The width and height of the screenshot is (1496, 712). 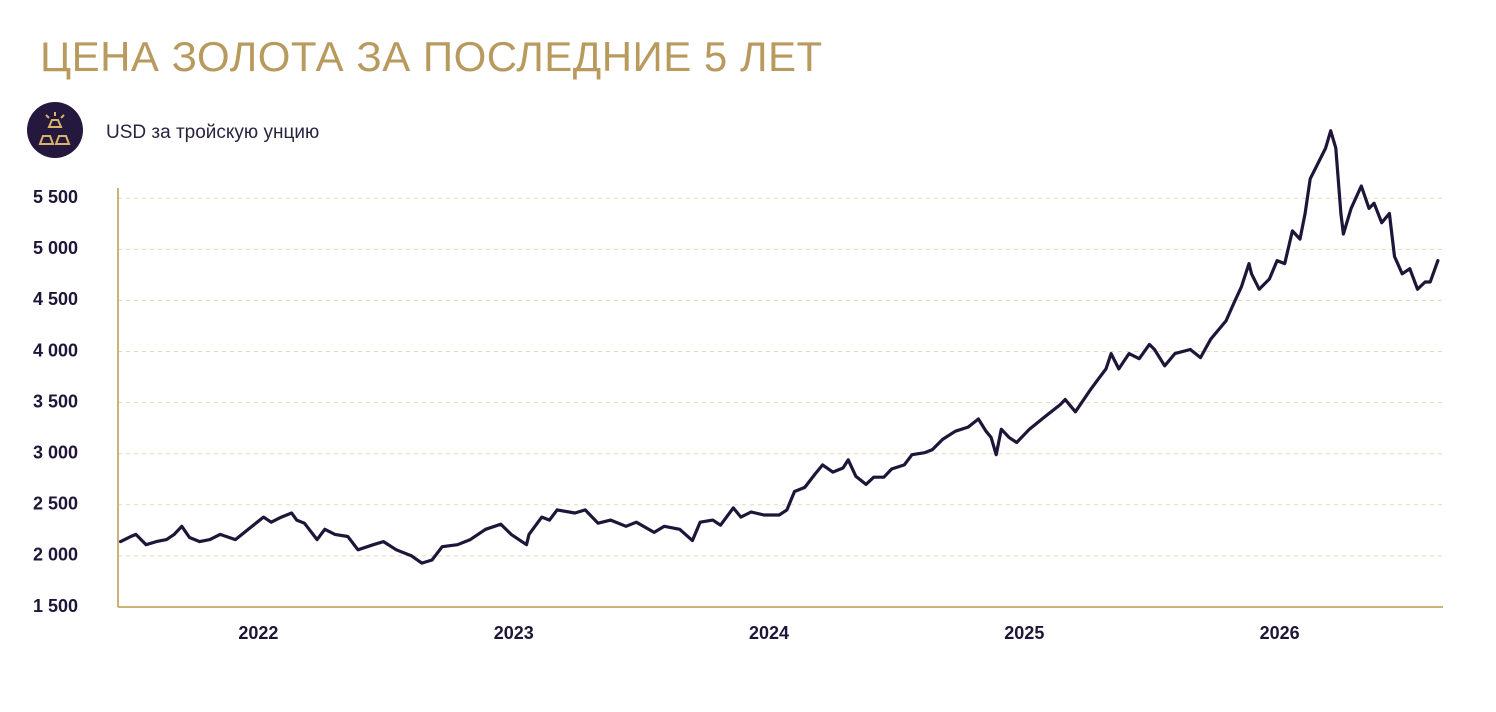 What do you see at coordinates (55, 350) in the screenshot?
I see `y-tick-label: 4 000` at bounding box center [55, 350].